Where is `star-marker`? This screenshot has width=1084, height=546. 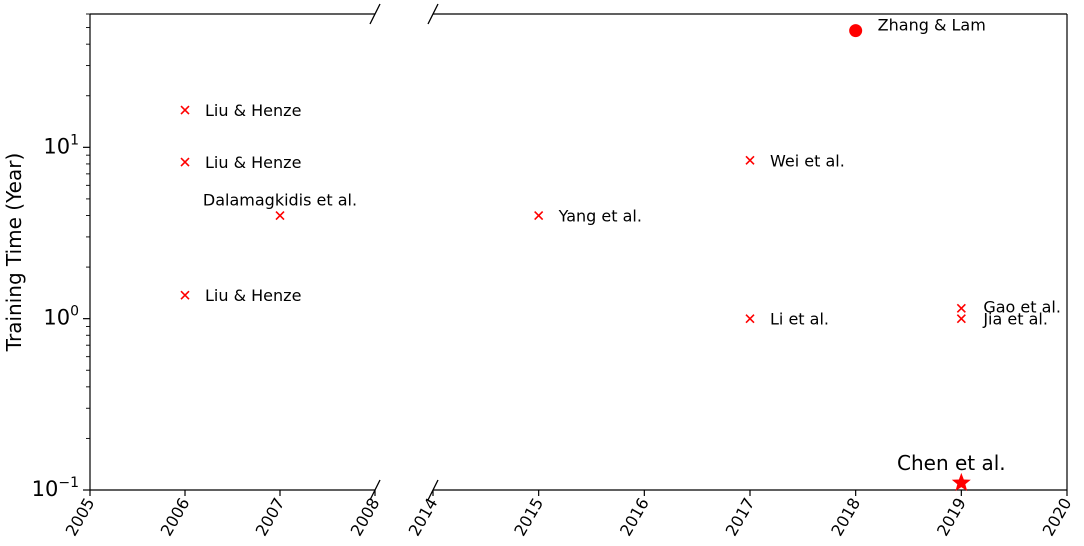
star-marker is located at coordinates (961, 481).